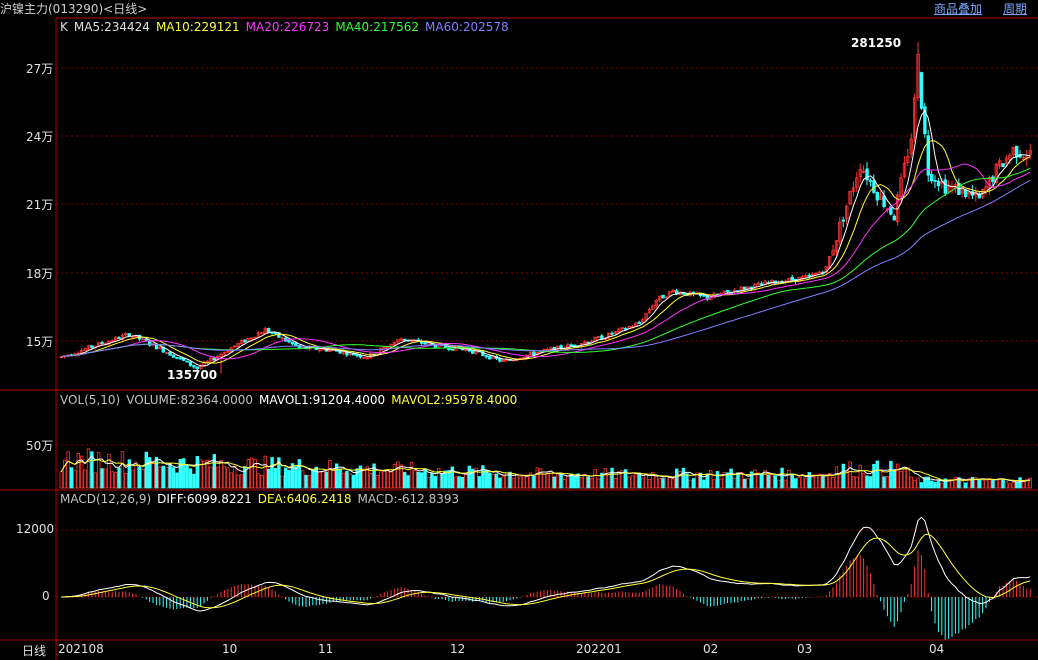 Image resolution: width=1038 pixels, height=660 pixels. I want to click on volume-legend-item-0: VOL(5,10), so click(90, 400).